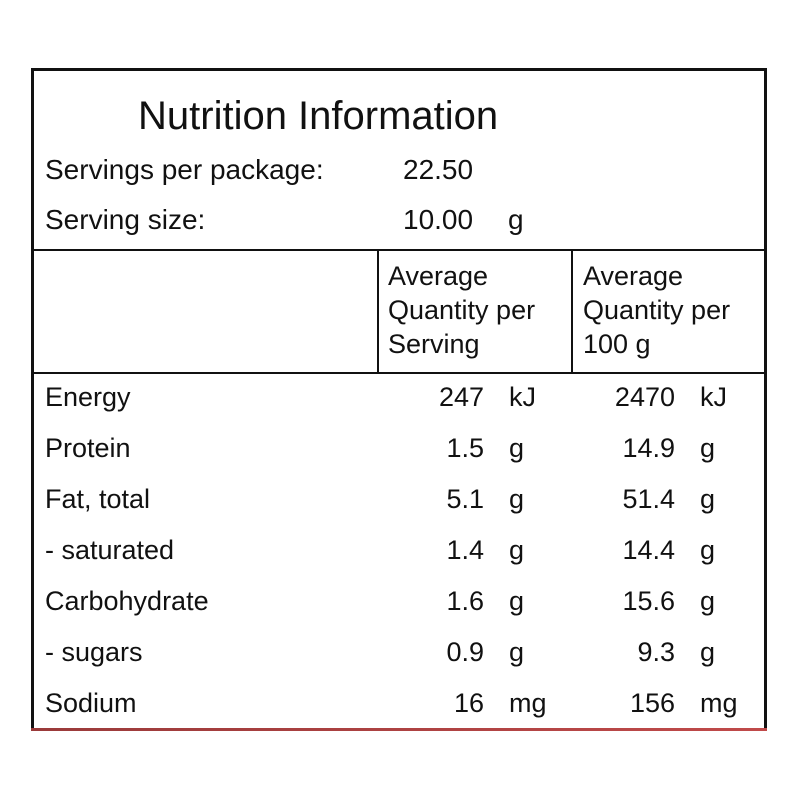 This screenshot has height=800, width=800. I want to click on per-serving-value: 16, so click(468, 703).